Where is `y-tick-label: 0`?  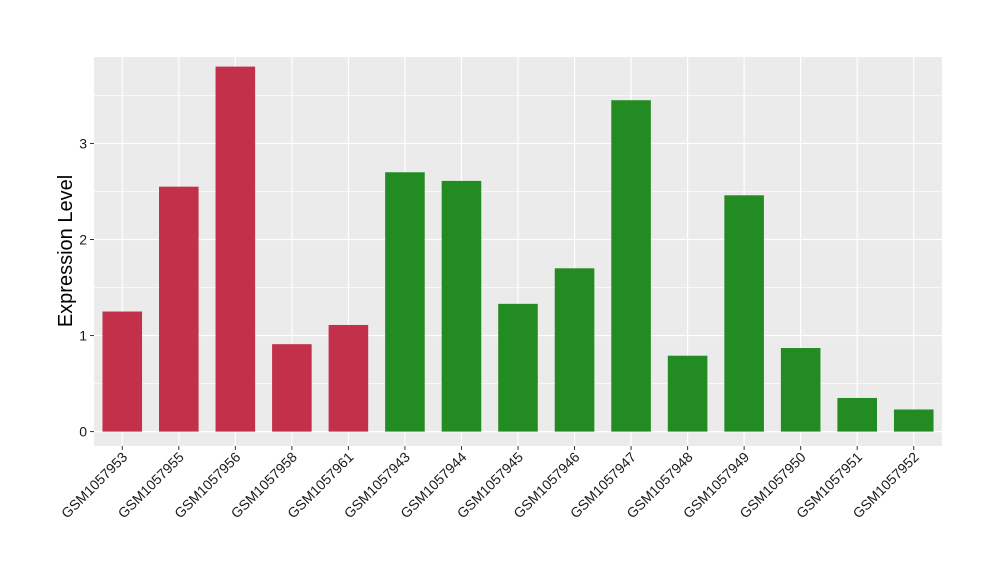 y-tick-label: 0 is located at coordinates (83, 432).